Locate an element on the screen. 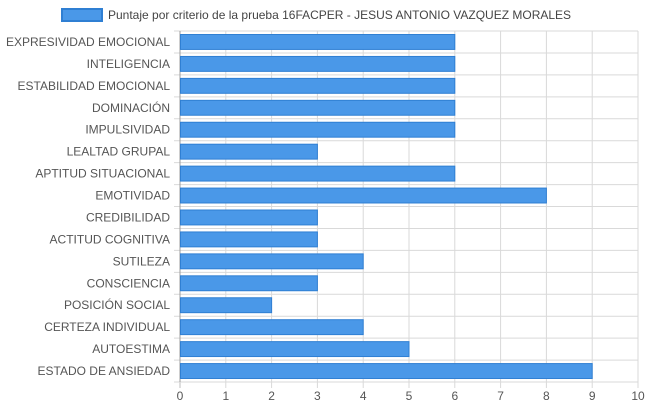 Image resolution: width=648 pixels, height=415 pixels. category-label: INTELIGENCIA is located at coordinates (128, 64).